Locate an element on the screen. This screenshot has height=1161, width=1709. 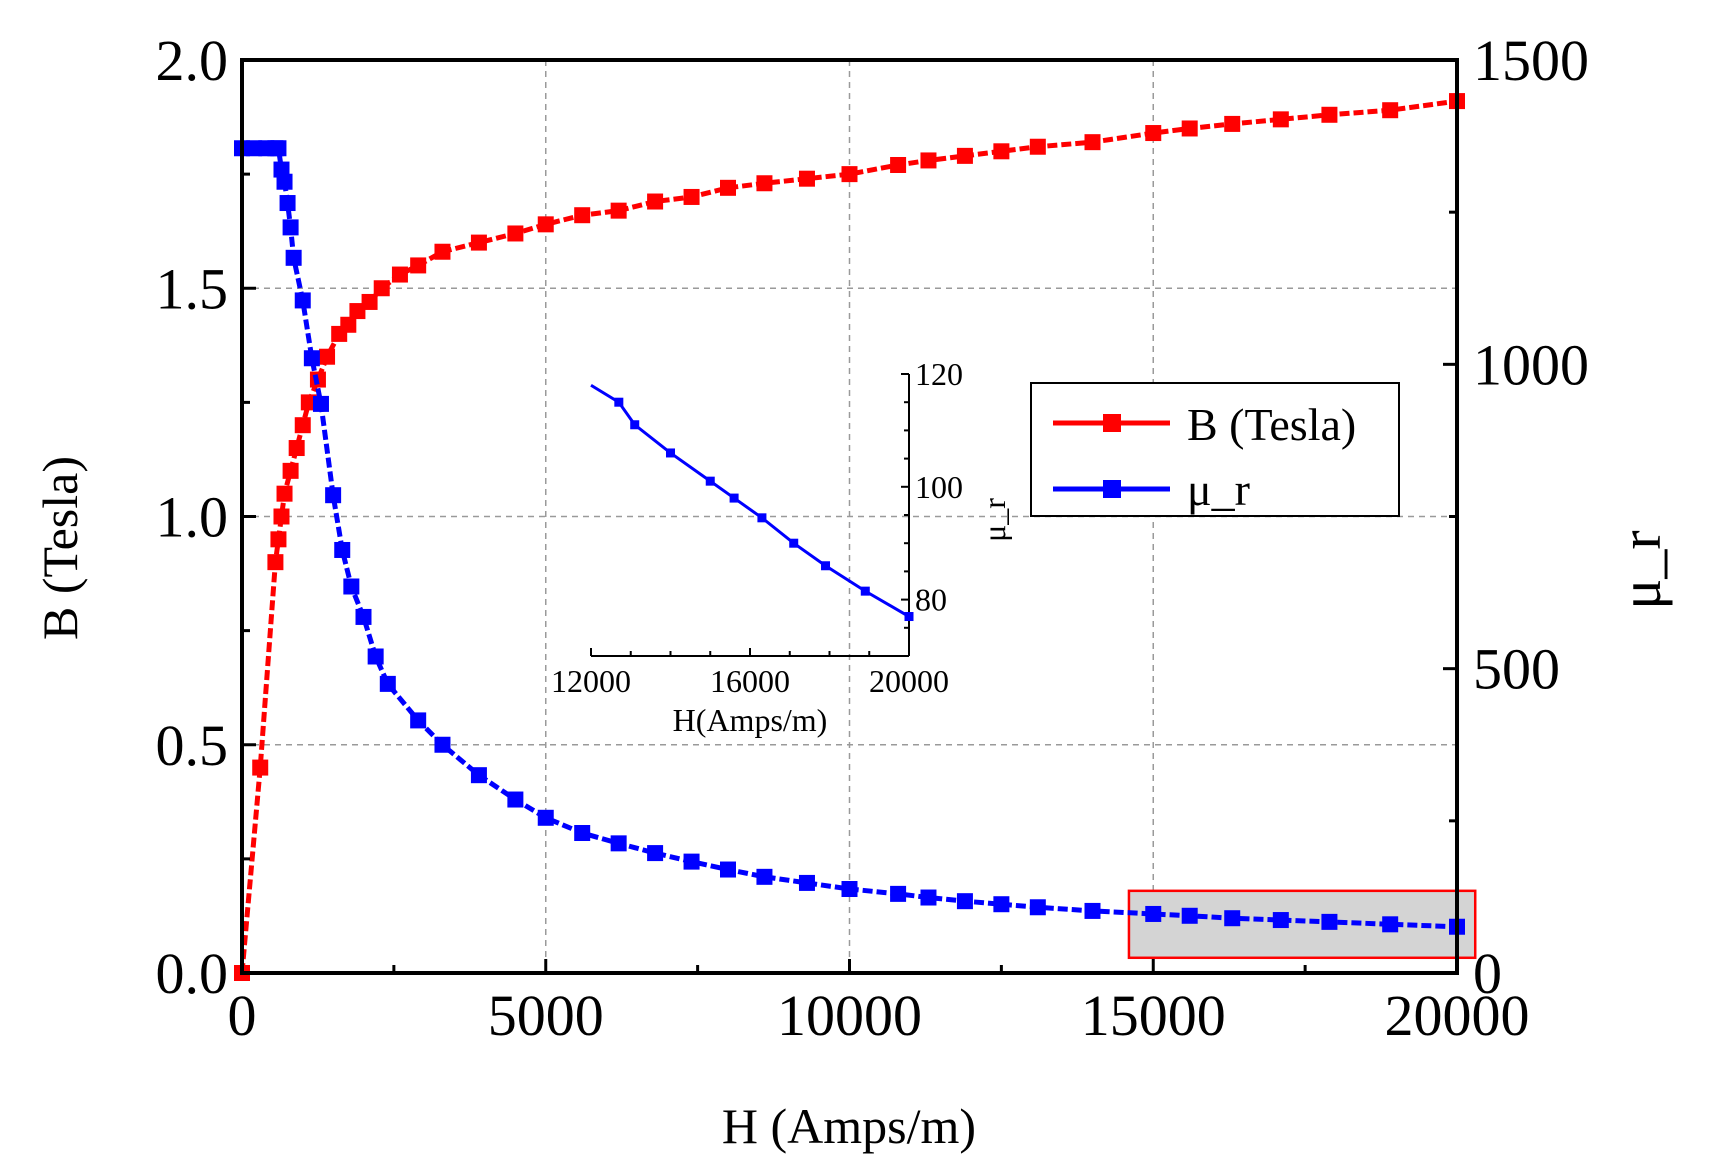
inset-y-tick-label: 80 is located at coordinates (931, 600).